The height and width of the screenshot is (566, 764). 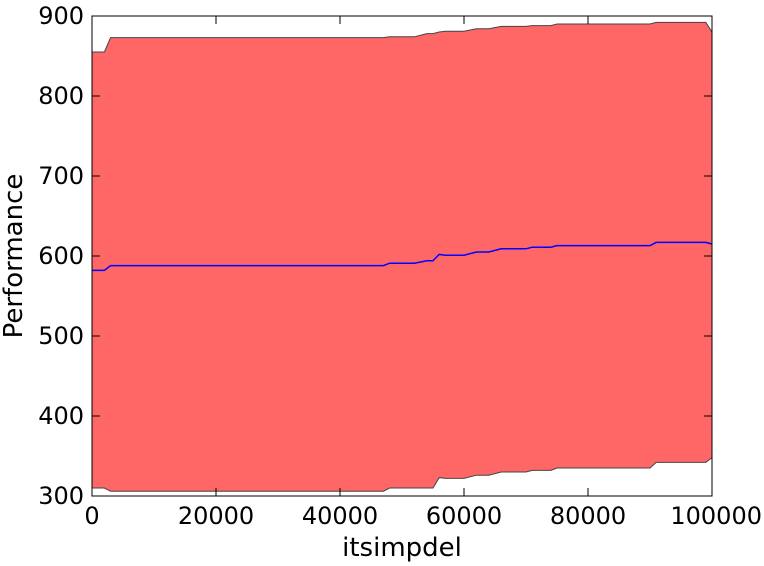 What do you see at coordinates (402, 548) in the screenshot?
I see `x-axis-label: itsimpdel` at bounding box center [402, 548].